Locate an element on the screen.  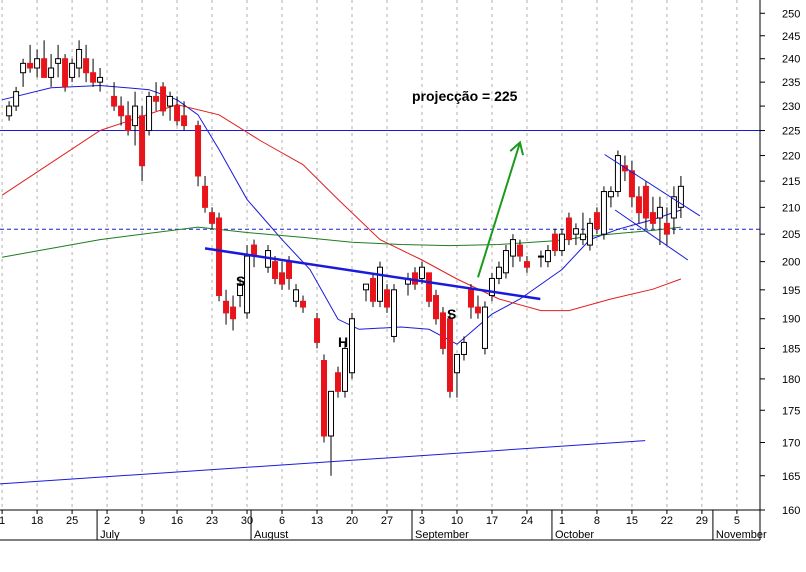
x-tick-label: 25 is located at coordinates (72, 521).